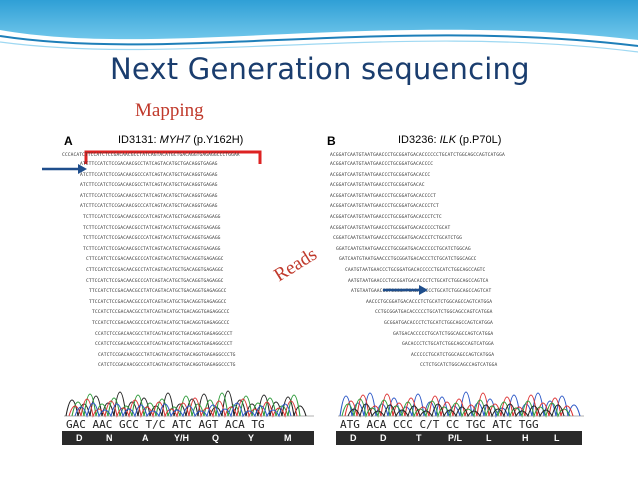 This screenshot has width=638, height=478. Describe the element at coordinates (438, 323) in the screenshot. I see `panel-b-read: GCGGATGACACCCTCTGCATCTGGCAGCCAGTCATGGA` at that location.